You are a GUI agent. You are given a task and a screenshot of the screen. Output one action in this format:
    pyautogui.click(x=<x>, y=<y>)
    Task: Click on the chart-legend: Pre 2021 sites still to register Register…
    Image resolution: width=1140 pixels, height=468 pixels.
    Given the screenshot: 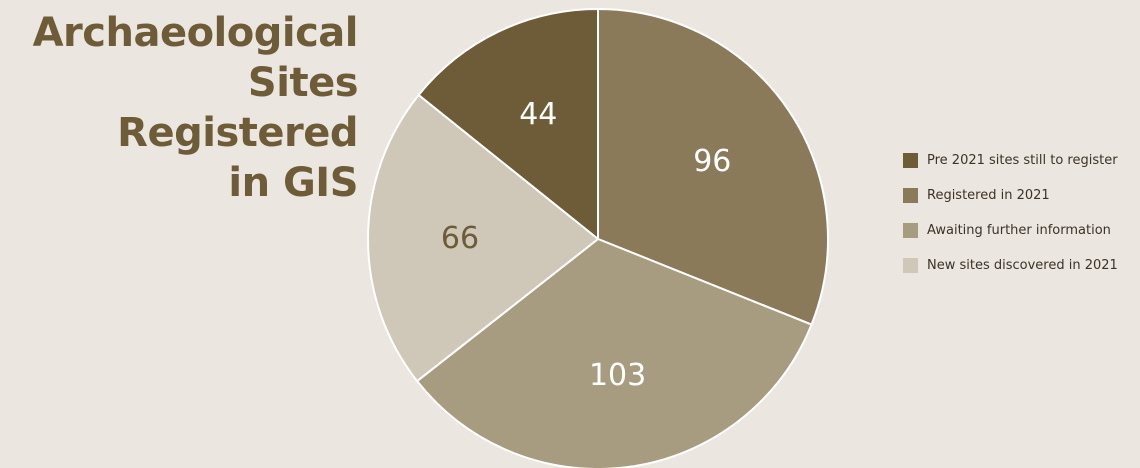 What is the action you would take?
    pyautogui.click(x=1010, y=220)
    